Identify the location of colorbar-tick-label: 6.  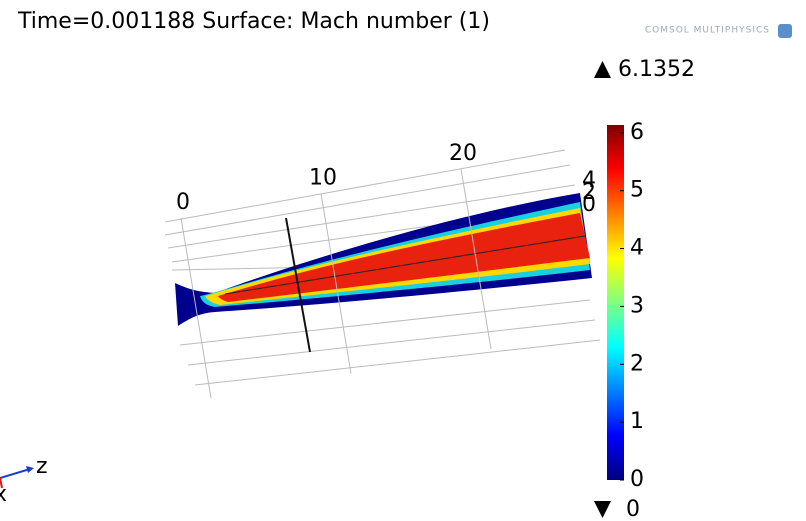
(637, 132).